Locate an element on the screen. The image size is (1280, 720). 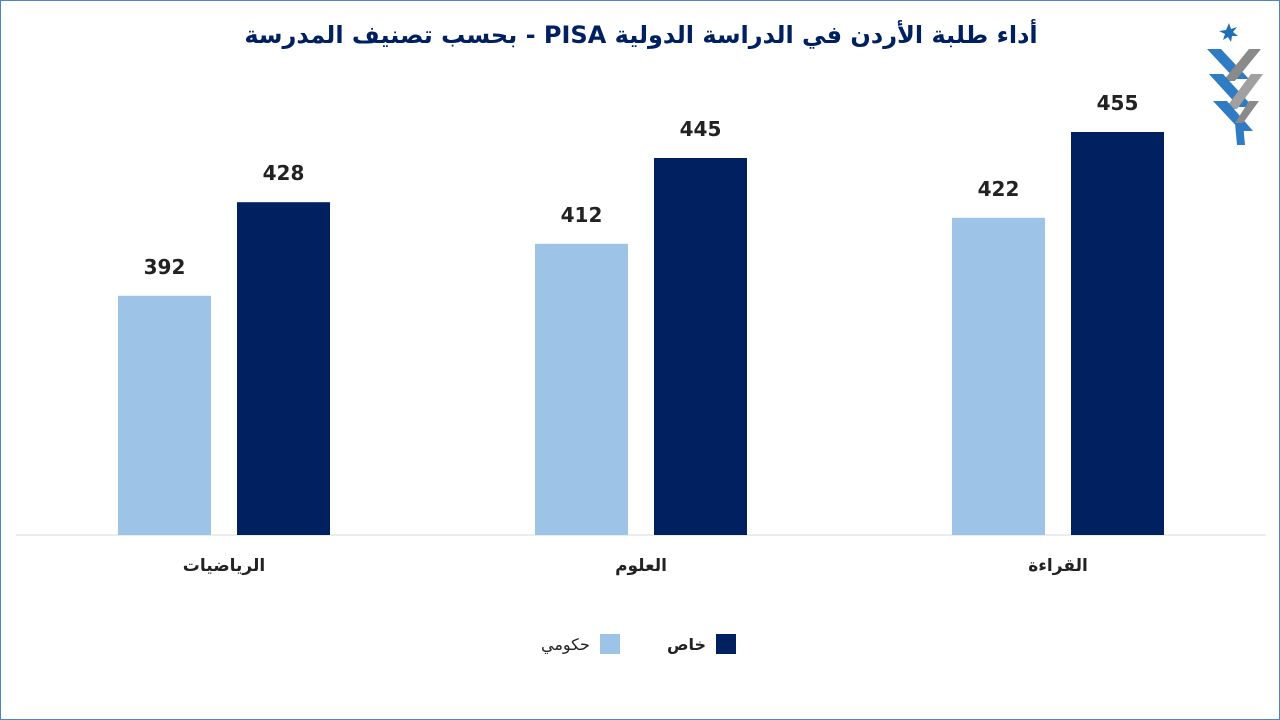
data-label: 445 is located at coordinates (701, 129).